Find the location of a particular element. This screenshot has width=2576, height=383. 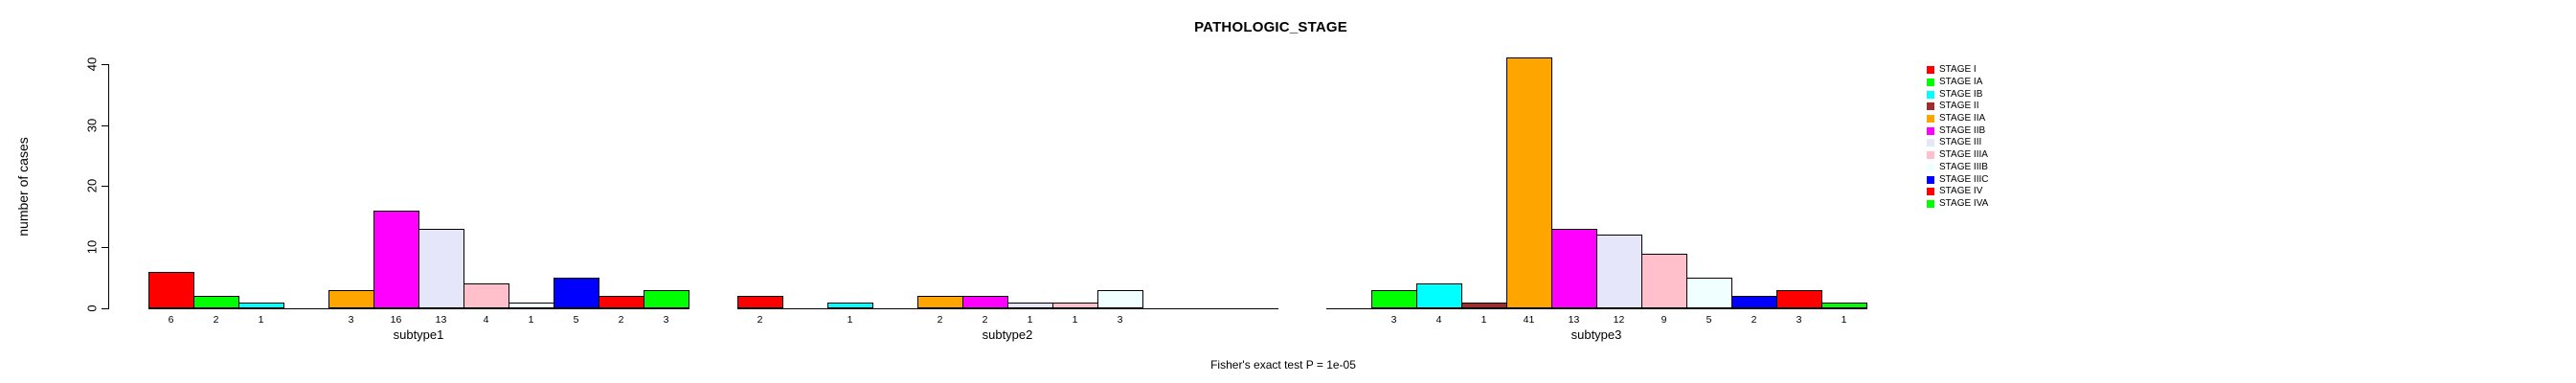

legend-swatch-stage-iii is located at coordinates (1930, 143).